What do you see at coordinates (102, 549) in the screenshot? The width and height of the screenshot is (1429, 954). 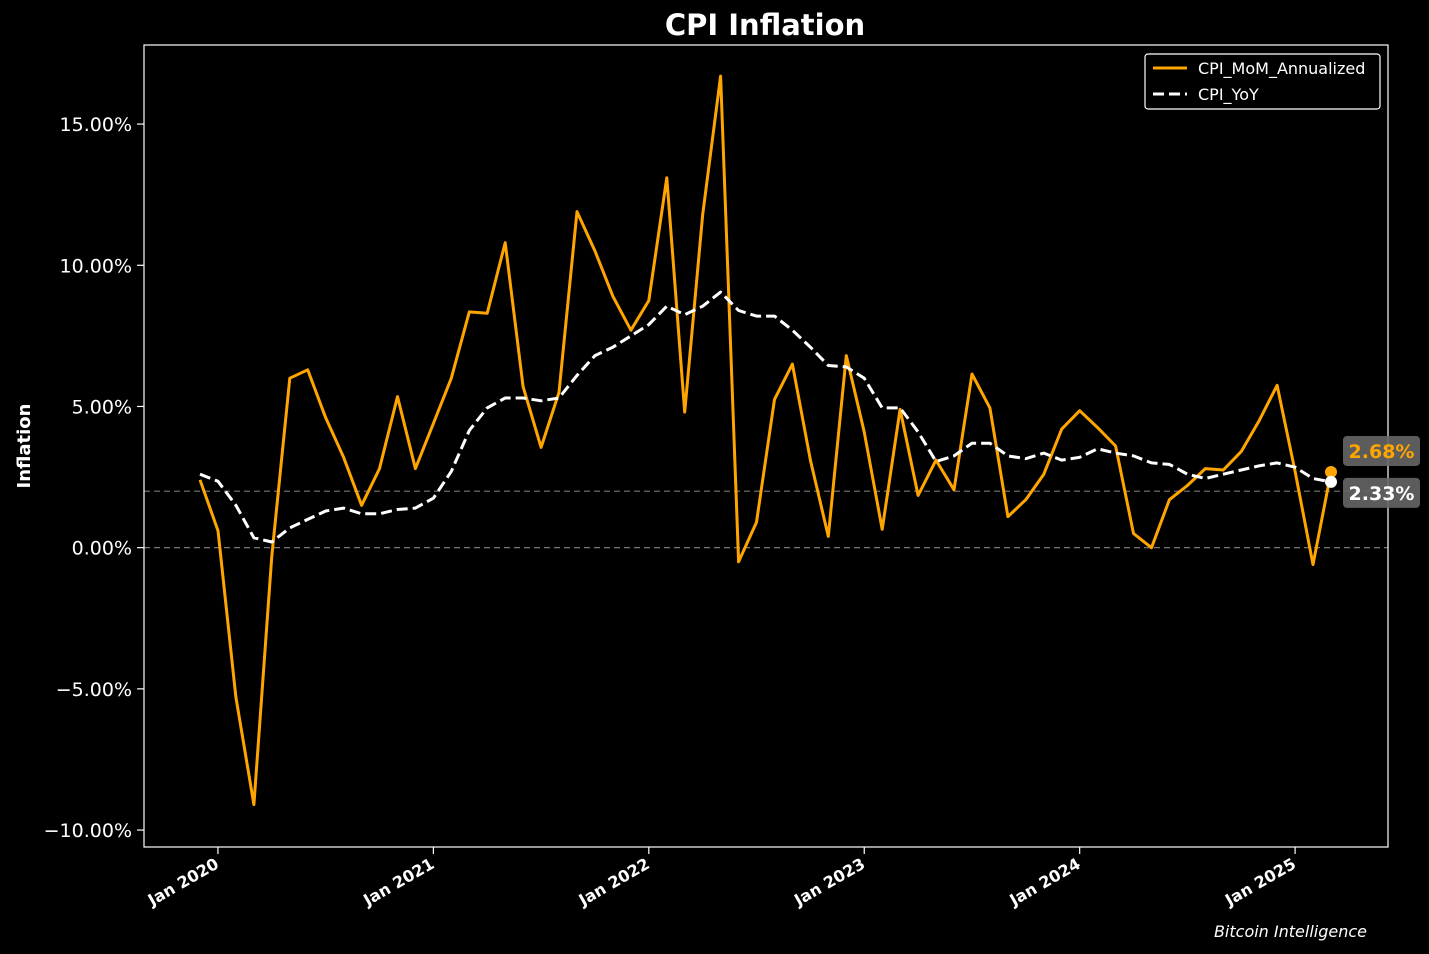 I see `y-tick-label: 0.00%` at bounding box center [102, 549].